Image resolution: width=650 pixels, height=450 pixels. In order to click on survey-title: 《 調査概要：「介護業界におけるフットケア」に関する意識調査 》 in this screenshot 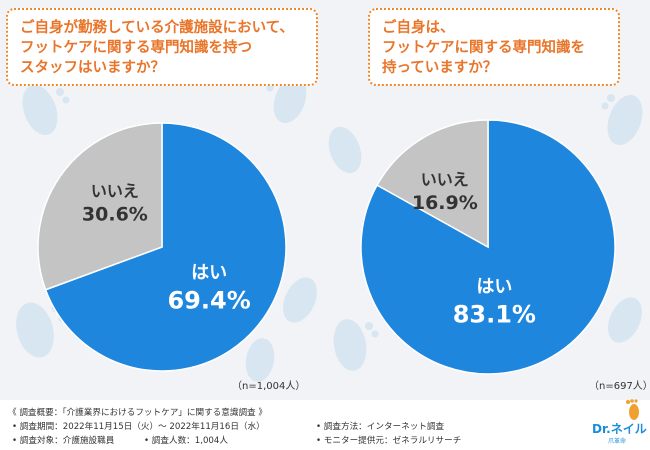, I will do `click(137, 413)`.